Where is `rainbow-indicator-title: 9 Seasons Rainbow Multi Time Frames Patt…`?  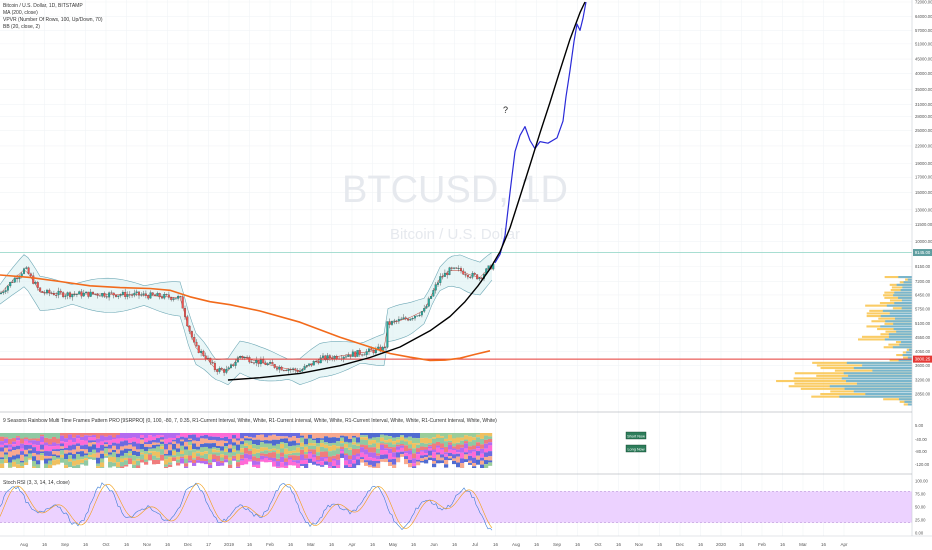 rainbow-indicator-title: 9 Seasons Rainbow Multi Time Frames Patt… is located at coordinates (250, 421).